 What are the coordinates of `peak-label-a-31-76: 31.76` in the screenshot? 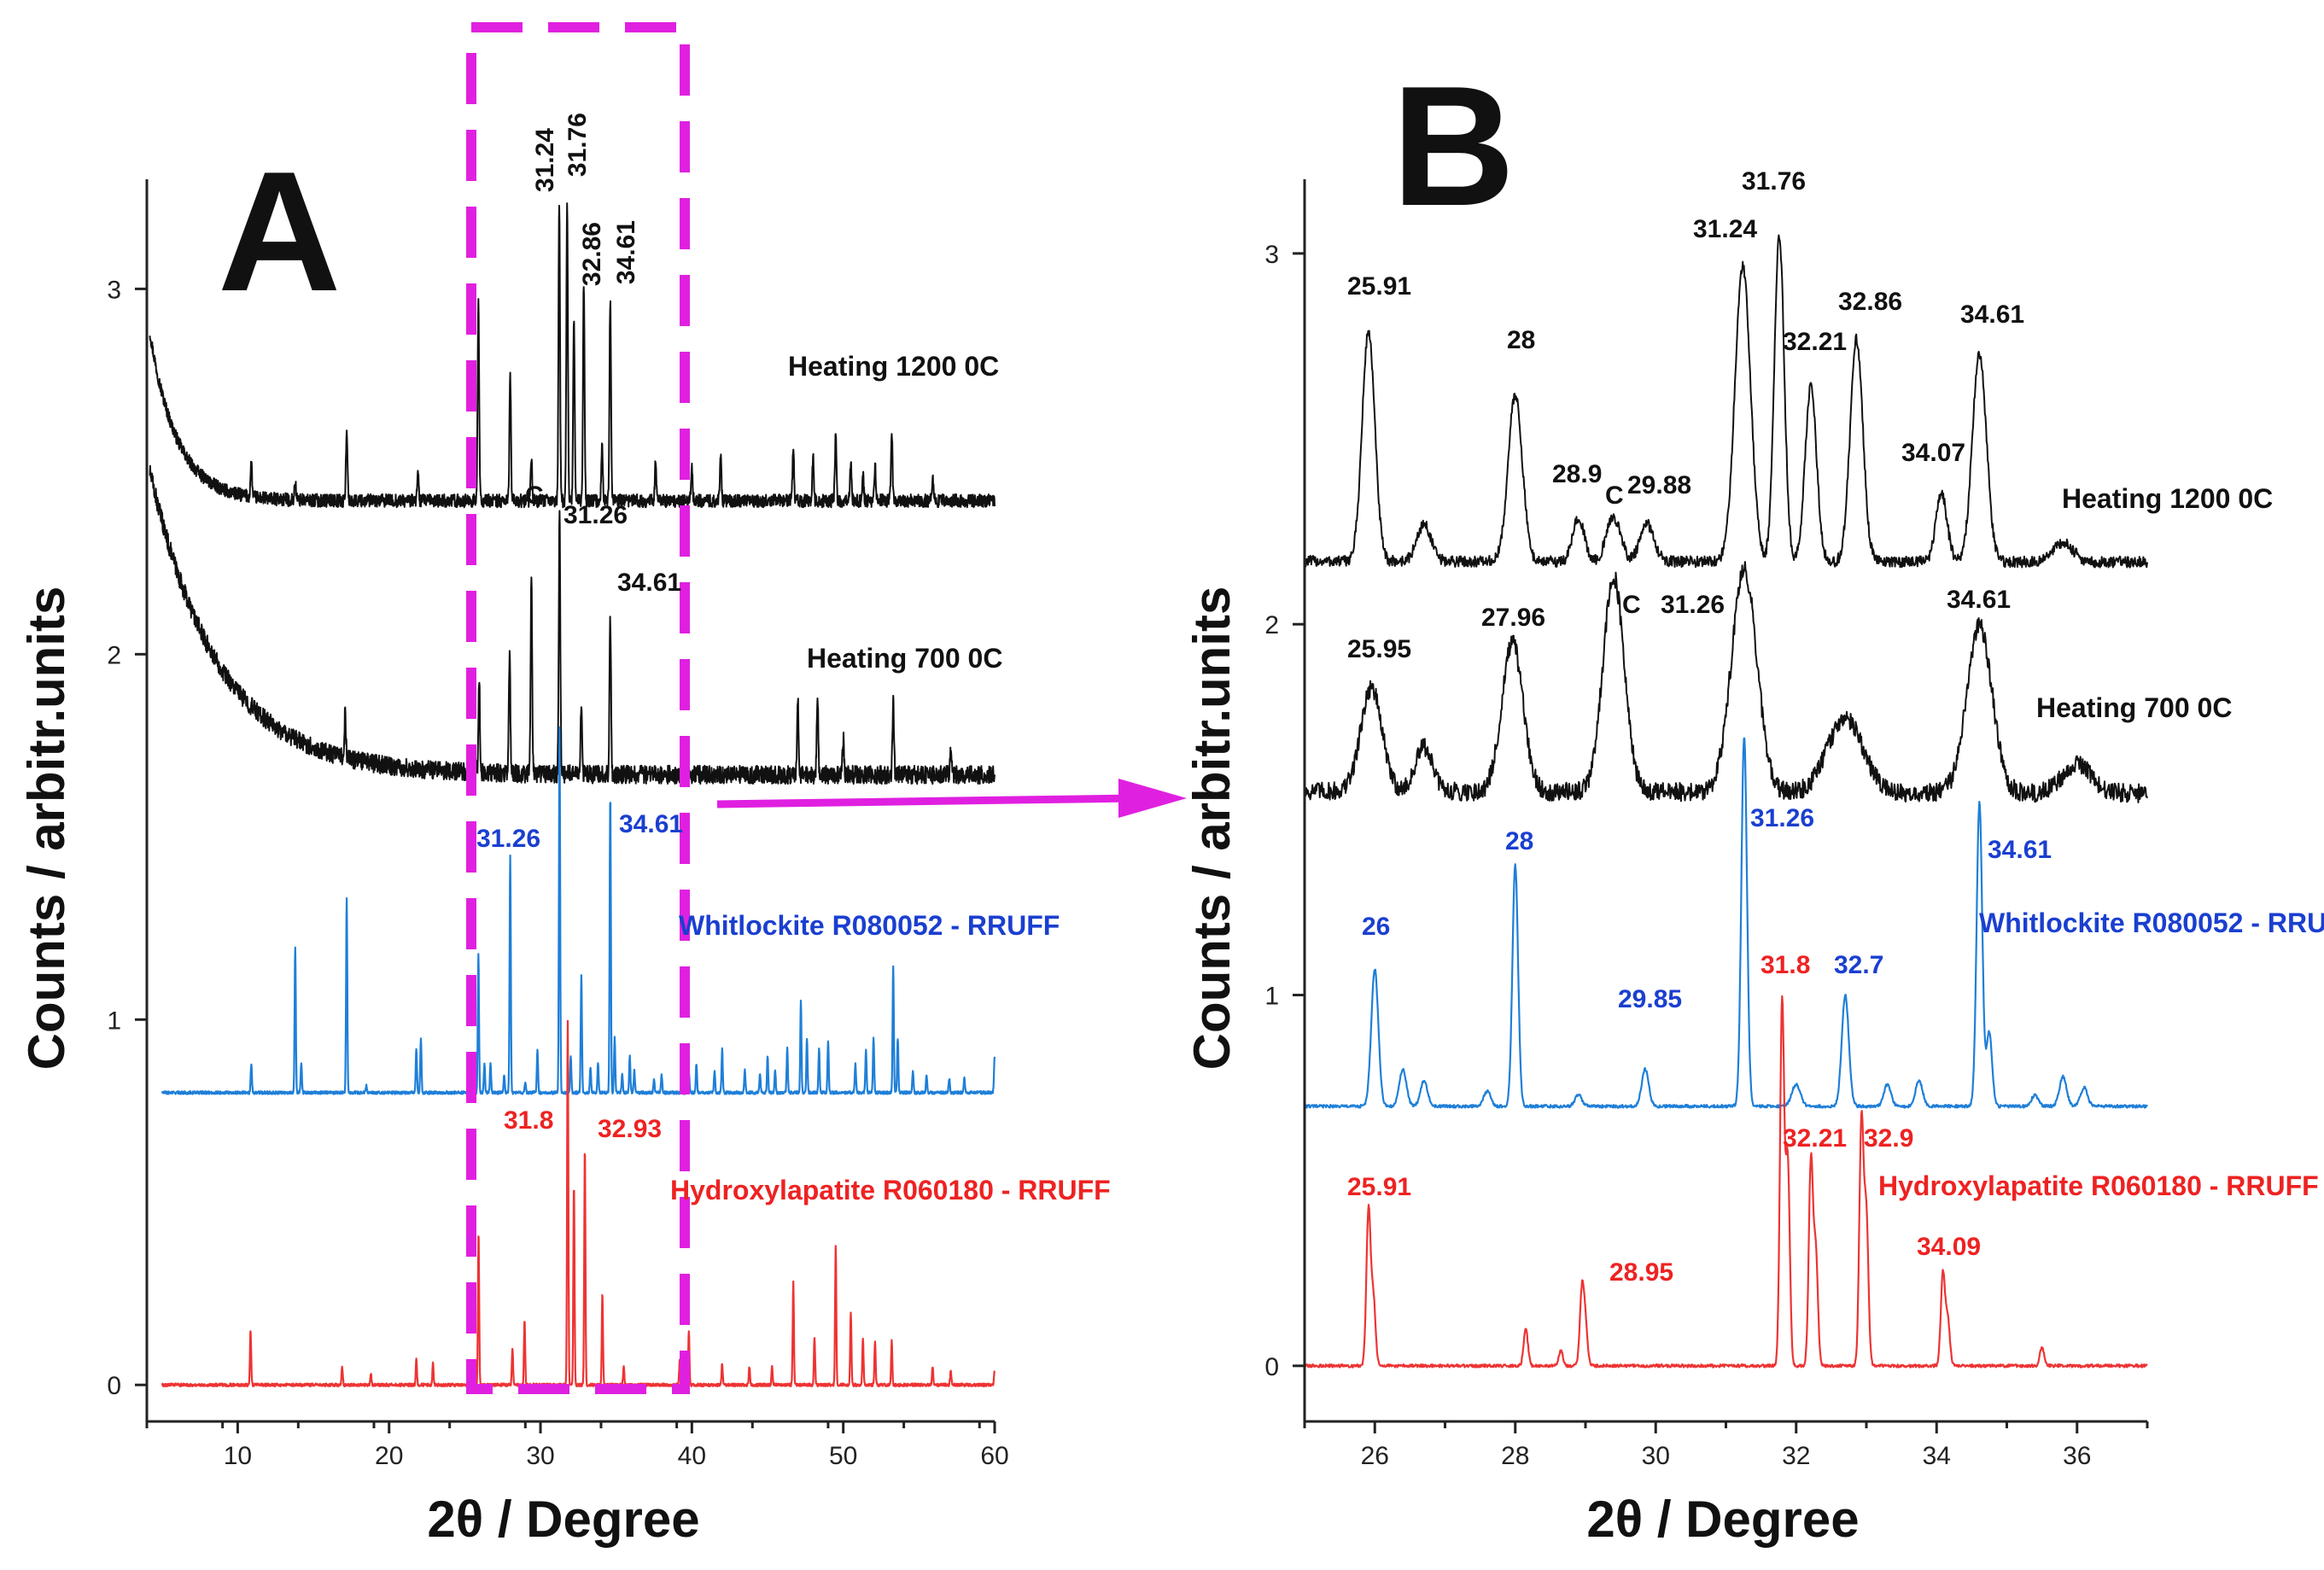 It's located at (577, 145).